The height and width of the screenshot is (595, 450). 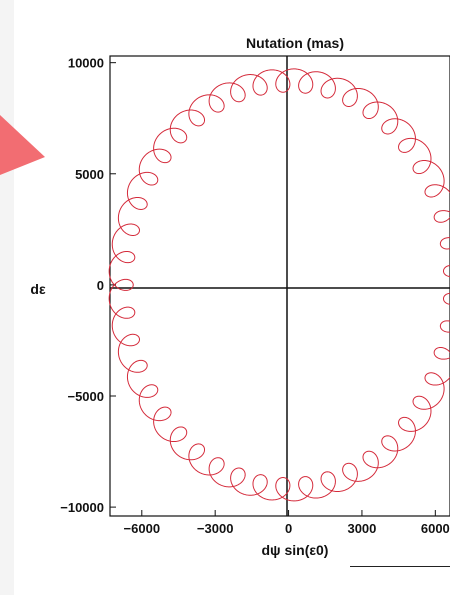 What do you see at coordinates (85, 396) in the screenshot?
I see `y-tick-label: −5000` at bounding box center [85, 396].